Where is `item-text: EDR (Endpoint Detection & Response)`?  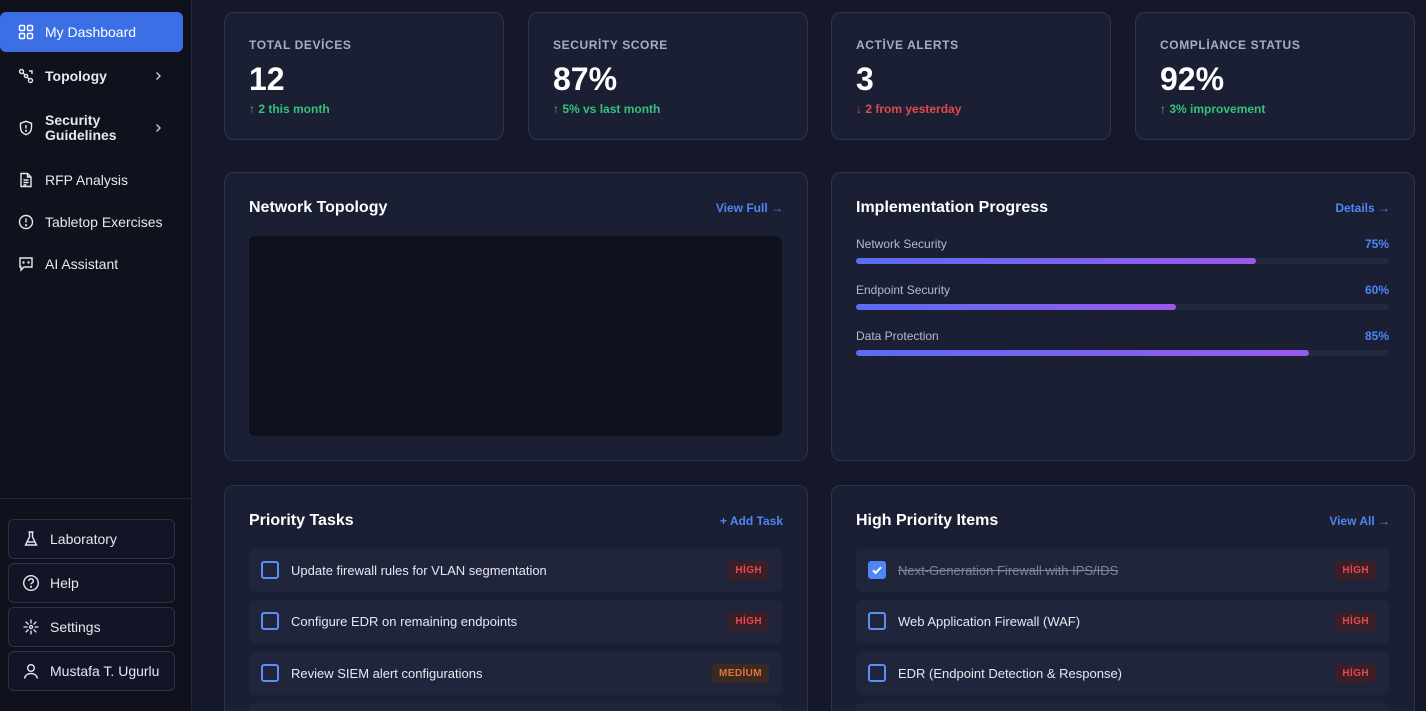
item-text: EDR (Endpoint Detection & Response) is located at coordinates (1010, 673).